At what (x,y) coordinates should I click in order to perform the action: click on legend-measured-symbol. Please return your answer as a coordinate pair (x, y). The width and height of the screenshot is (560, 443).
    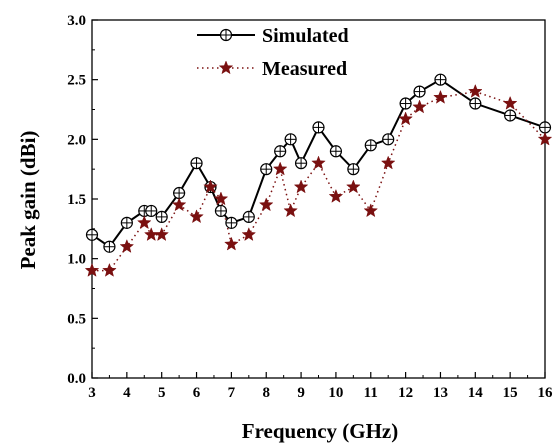
    Looking at the image, I should click on (226, 67).